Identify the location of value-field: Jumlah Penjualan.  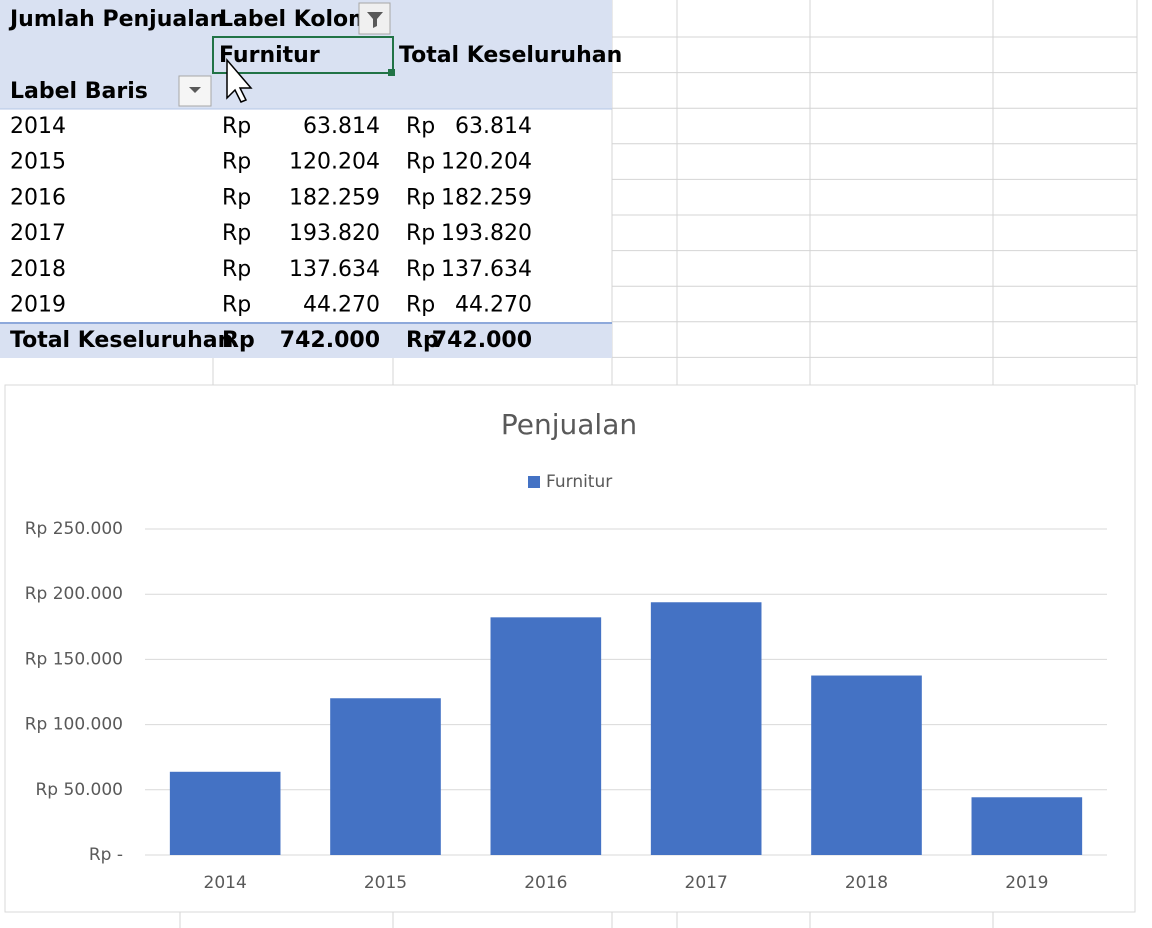
(116, 19).